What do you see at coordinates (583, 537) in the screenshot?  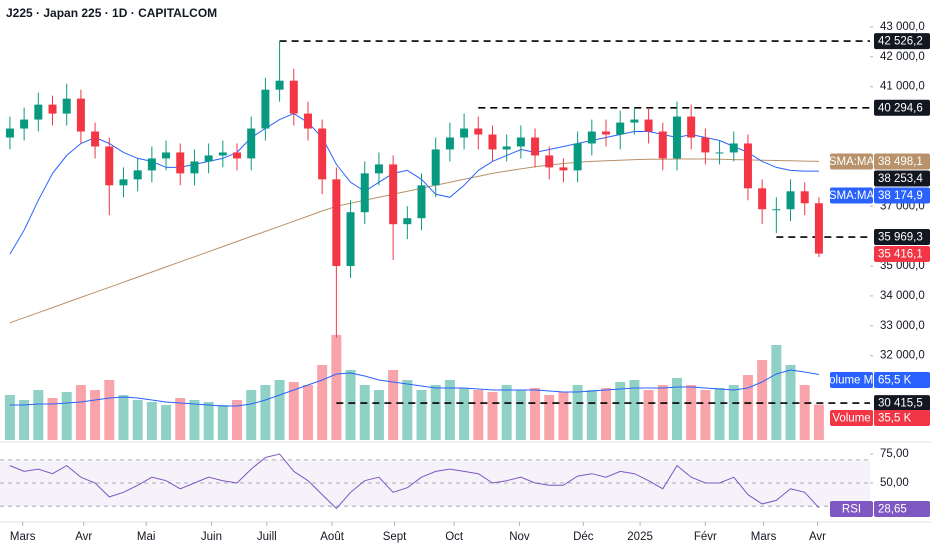 I see `x-tick-label: Déc` at bounding box center [583, 537].